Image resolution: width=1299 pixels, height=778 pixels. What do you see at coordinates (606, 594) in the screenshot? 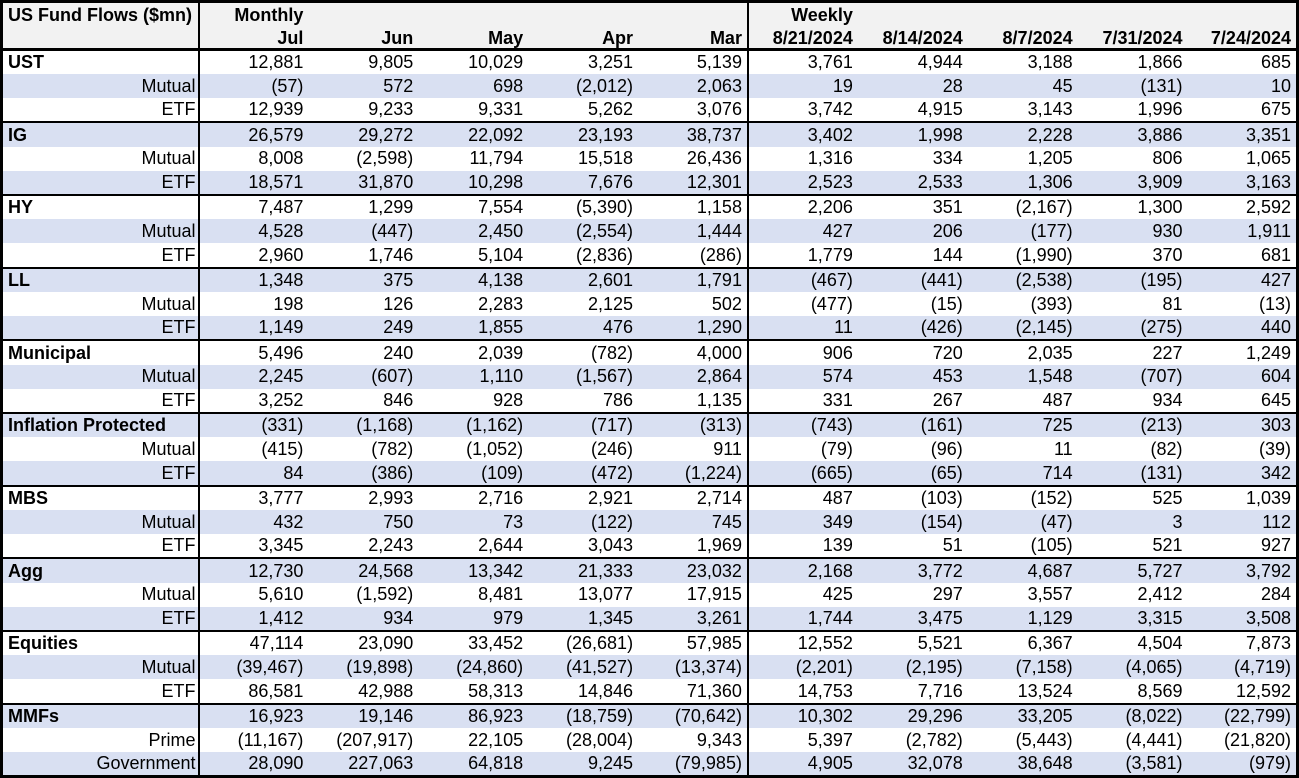
I see `value-cell: 13,077` at bounding box center [606, 594].